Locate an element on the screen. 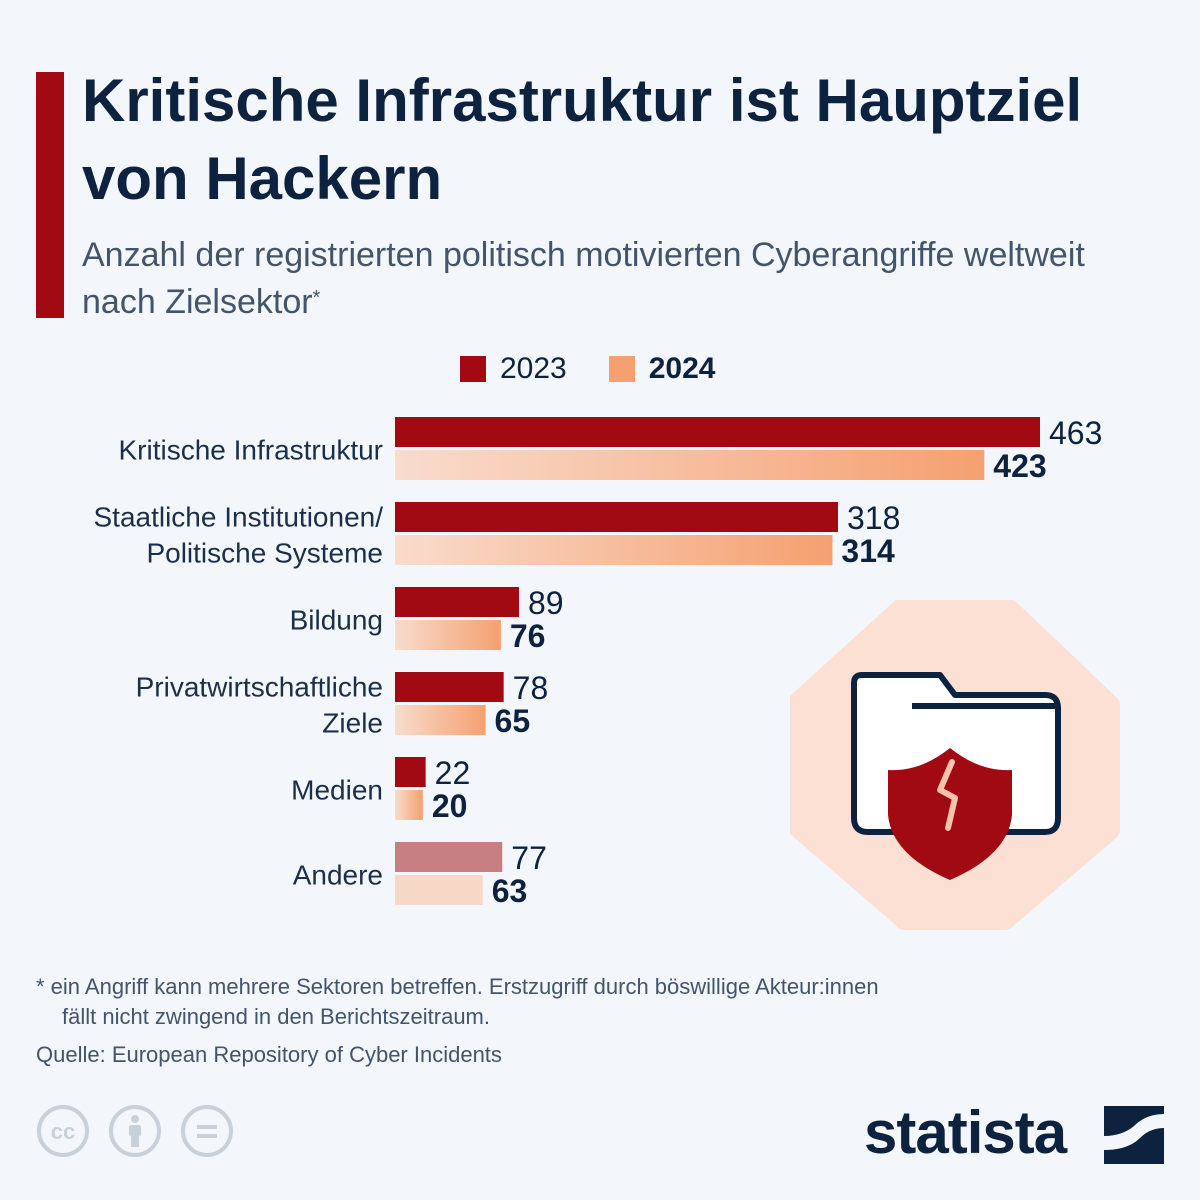 The height and width of the screenshot is (1200, 1200). value-label-2024: 423 is located at coordinates (1019, 466).